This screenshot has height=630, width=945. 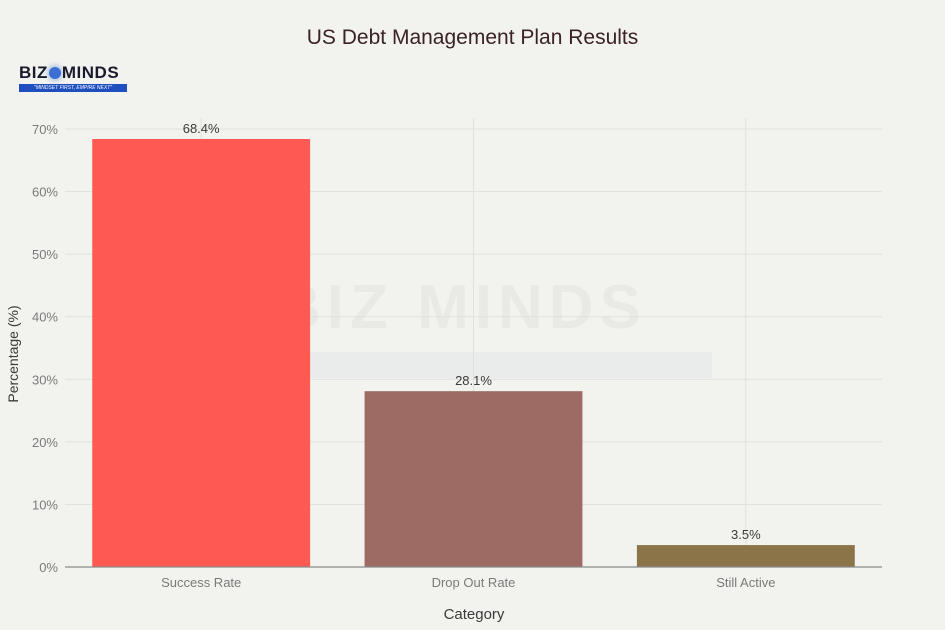 I want to click on y-tick-label: 20%, so click(x=45, y=442).